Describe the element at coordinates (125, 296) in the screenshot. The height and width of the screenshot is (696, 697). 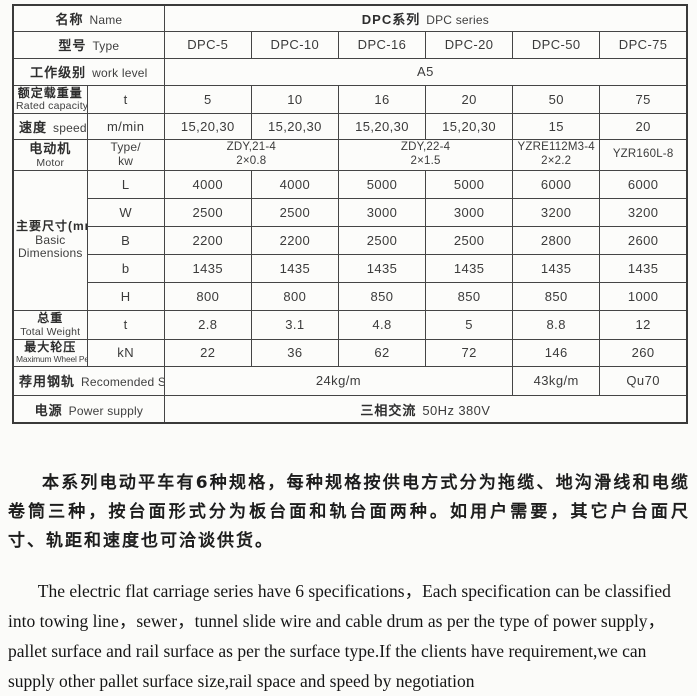
I see `dim-key: H` at that location.